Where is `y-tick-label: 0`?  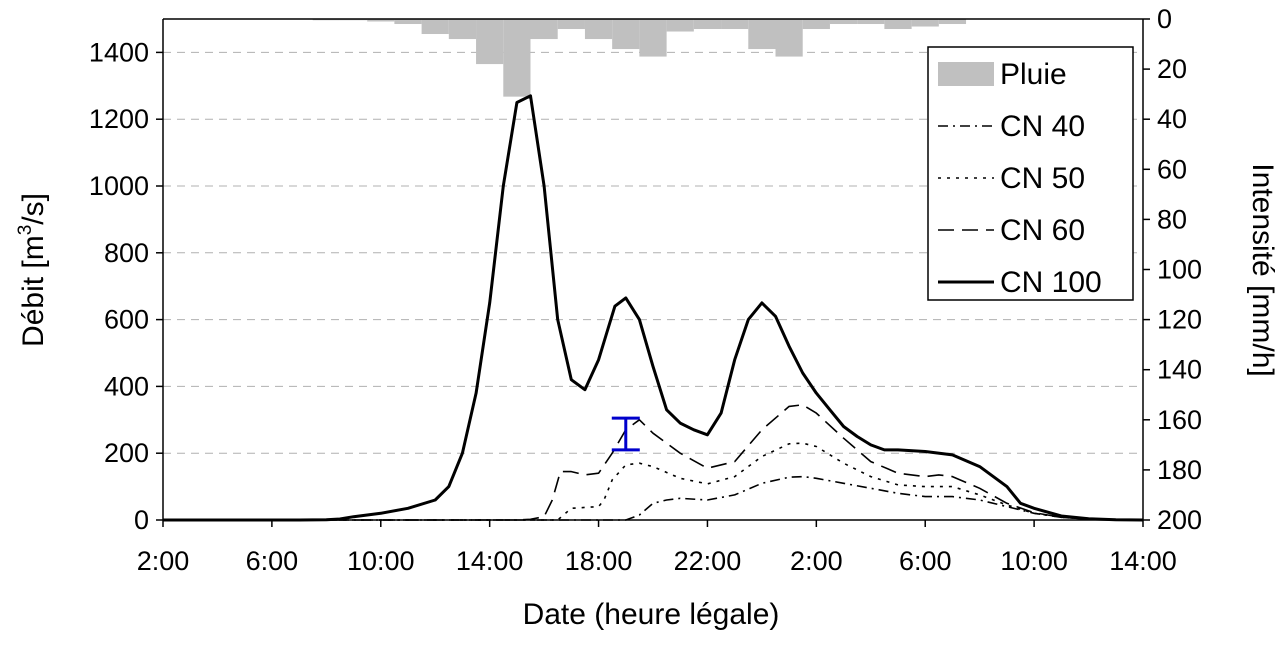
y-tick-label: 0 is located at coordinates (141, 520).